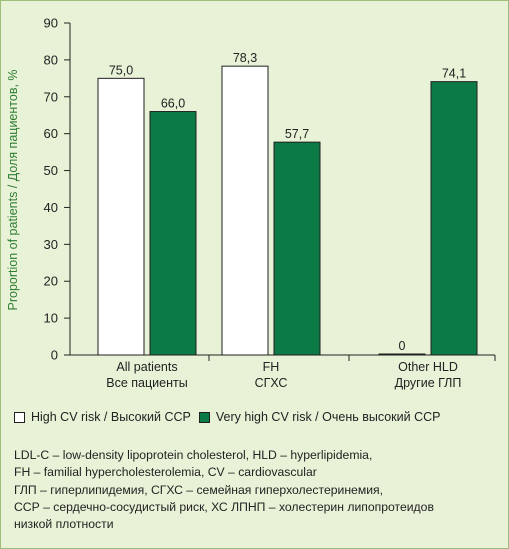 The width and height of the screenshot is (509, 549). What do you see at coordinates (51, 281) in the screenshot?
I see `y-tick-label: 20` at bounding box center [51, 281].